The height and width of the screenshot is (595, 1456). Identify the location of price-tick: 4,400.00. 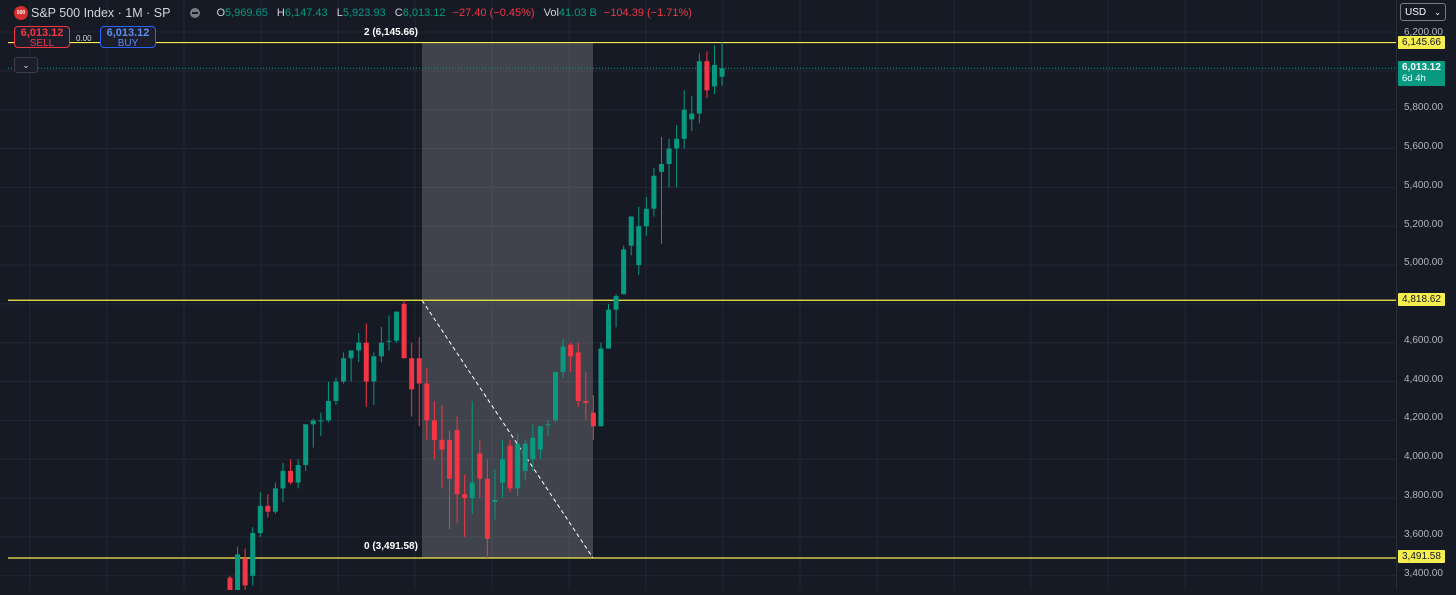
(1423, 379).